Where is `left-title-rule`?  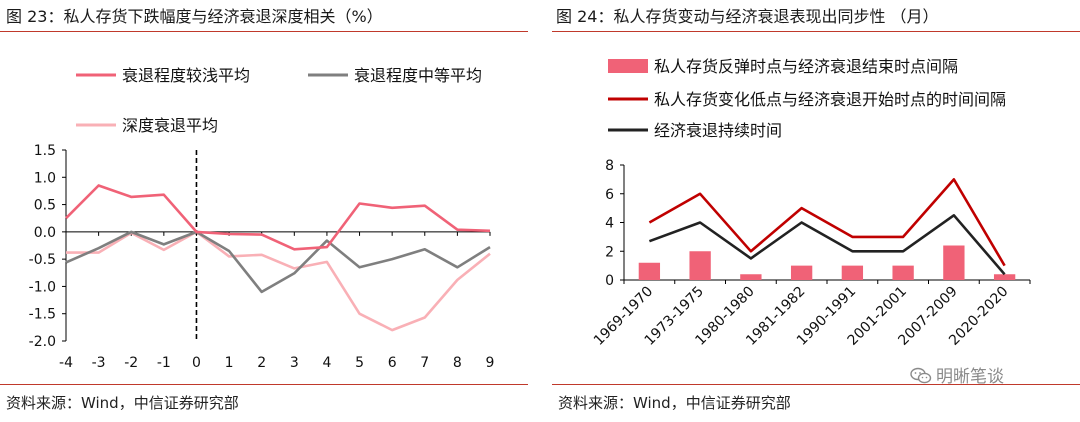
left-title-rule is located at coordinates (264, 31).